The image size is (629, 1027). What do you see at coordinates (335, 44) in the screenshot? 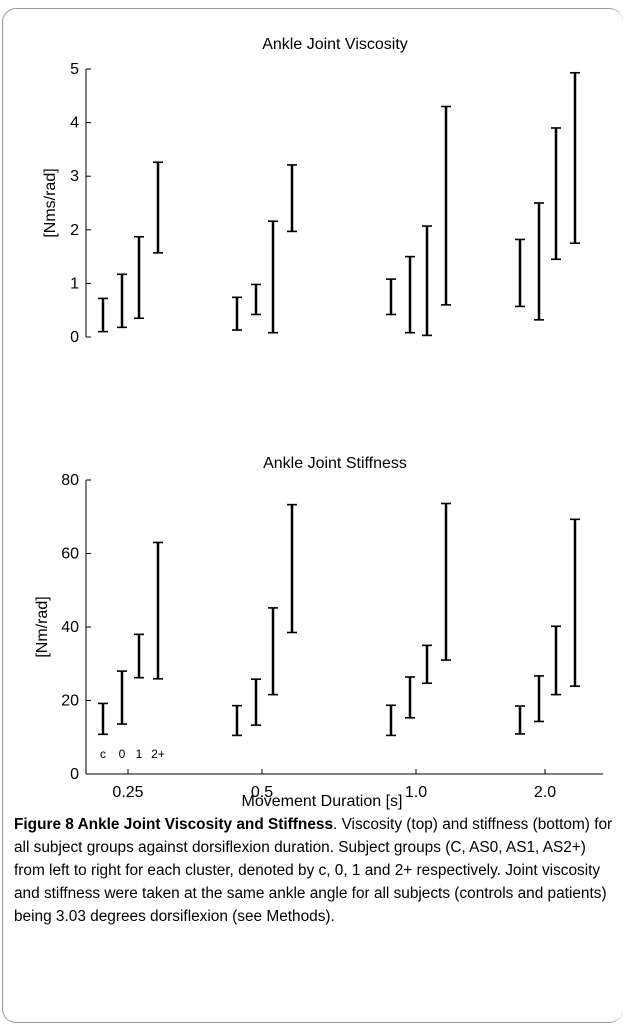
I see `viscosity-chart-title: Ankle Joint Viscosity` at bounding box center [335, 44].